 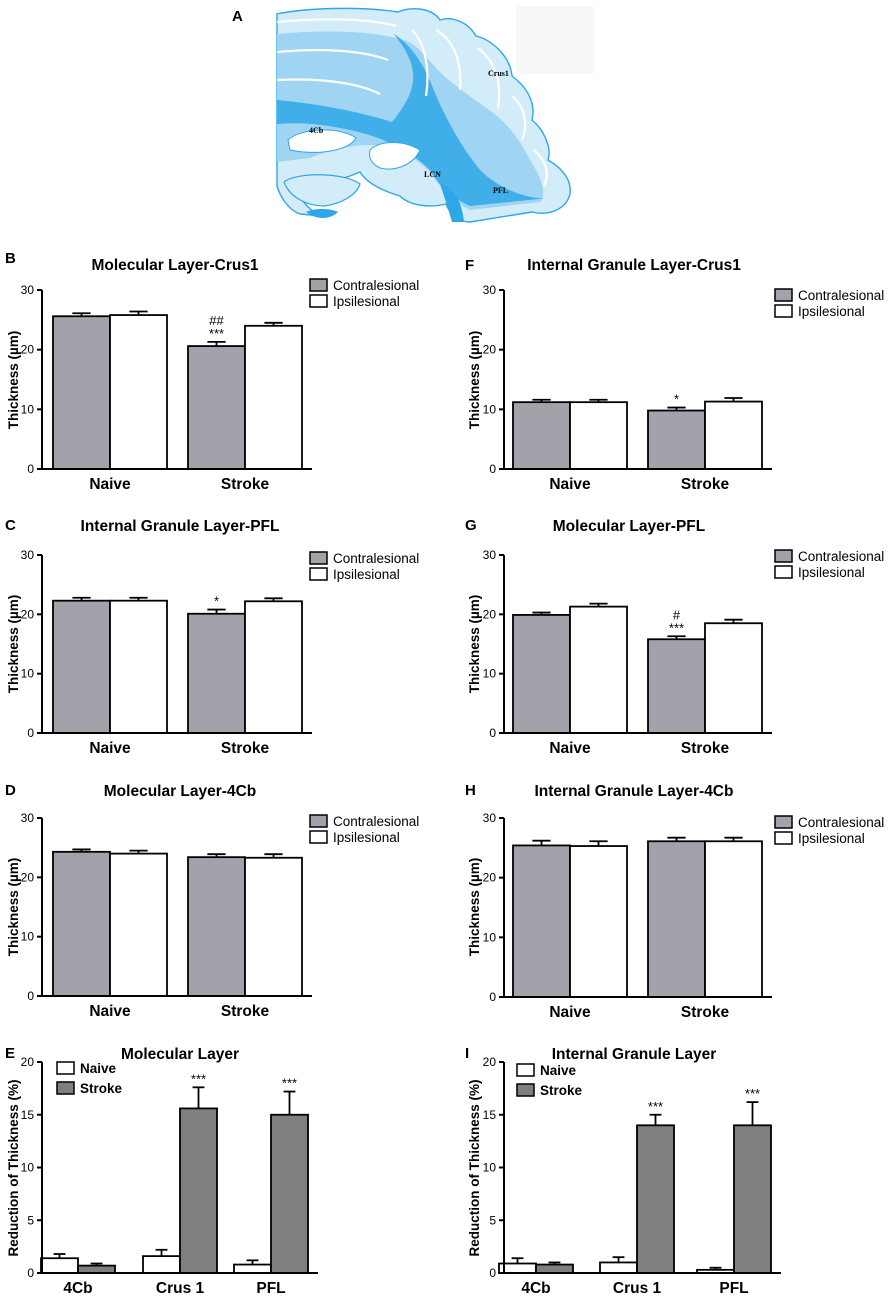 What do you see at coordinates (101, 1088) in the screenshot?
I see `legend-label-stroke: Stroke` at bounding box center [101, 1088].